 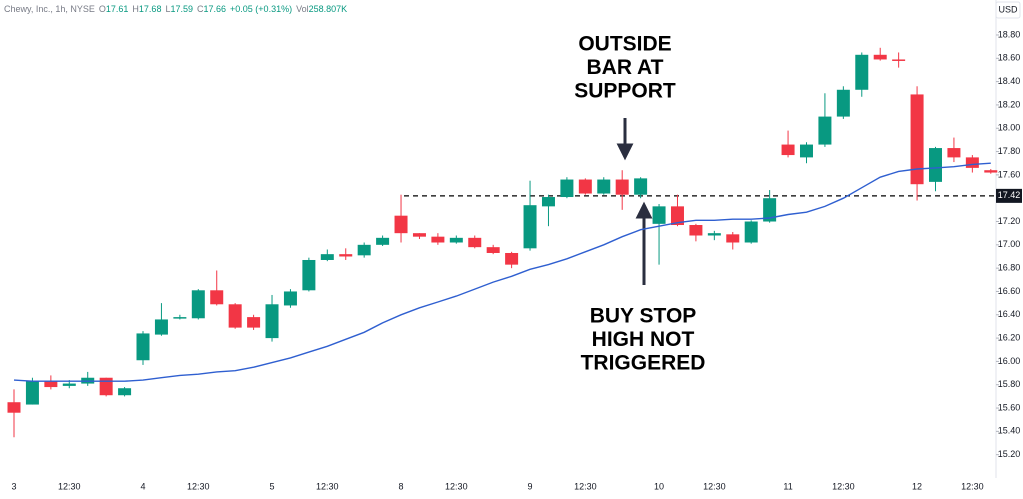 What do you see at coordinates (1009, 244) in the screenshot?
I see `y-tick-label: 17.00` at bounding box center [1009, 244].